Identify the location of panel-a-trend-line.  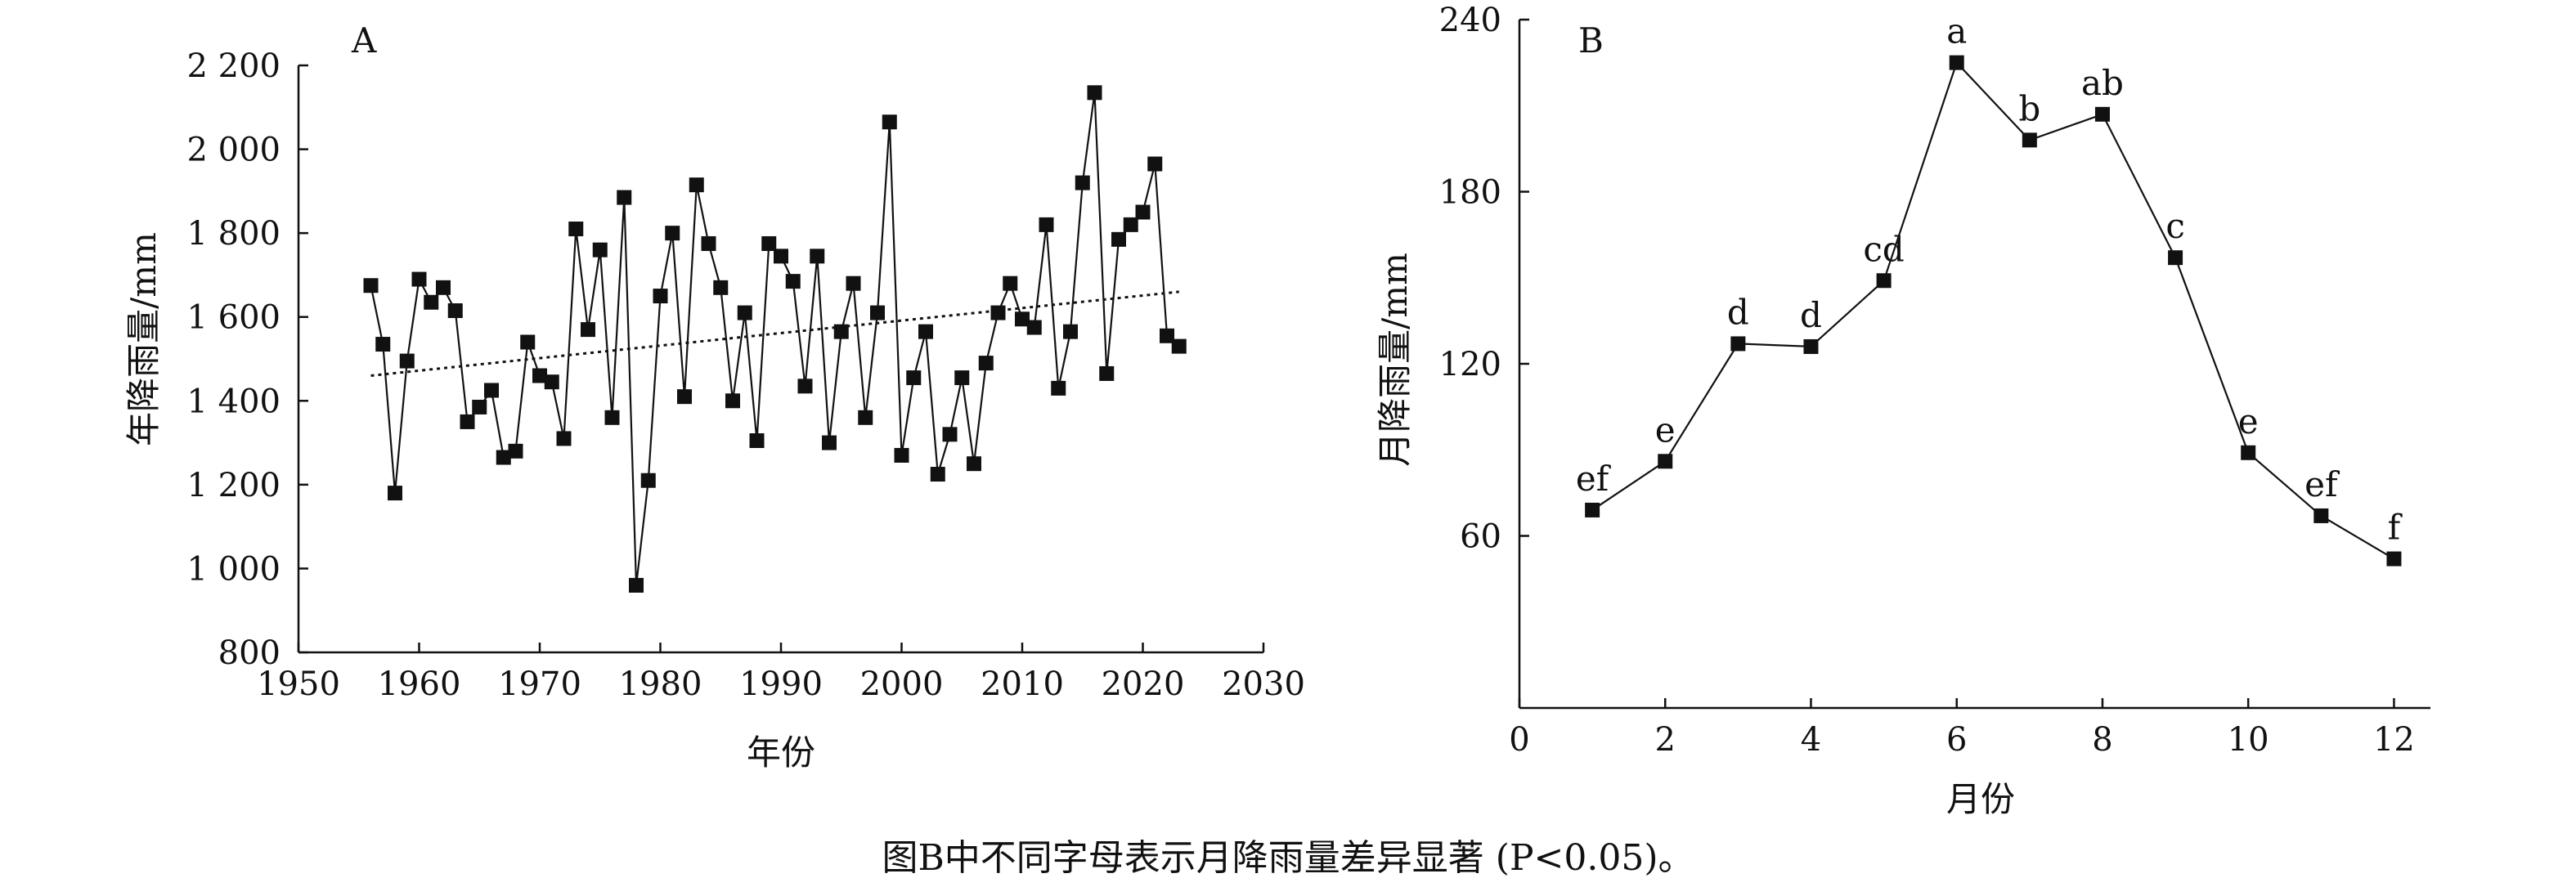
(775, 334).